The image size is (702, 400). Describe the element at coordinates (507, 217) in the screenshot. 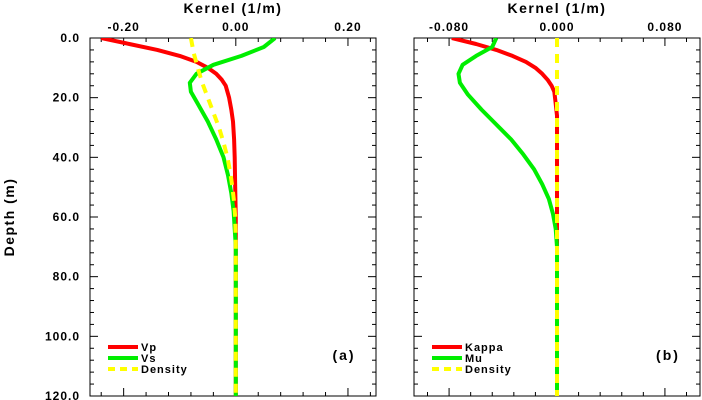

I see `series-line-mu` at that location.